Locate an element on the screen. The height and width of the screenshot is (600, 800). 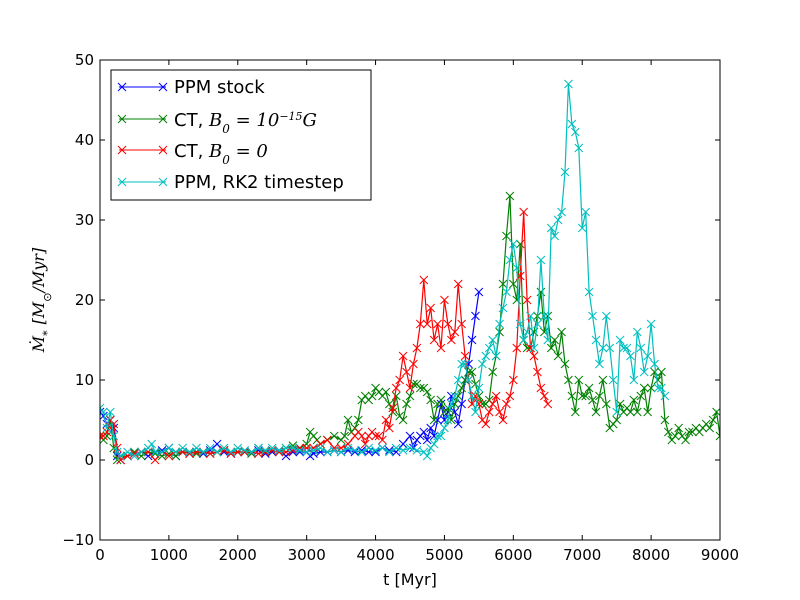
x-tick-label: 1000 is located at coordinates (169, 555).